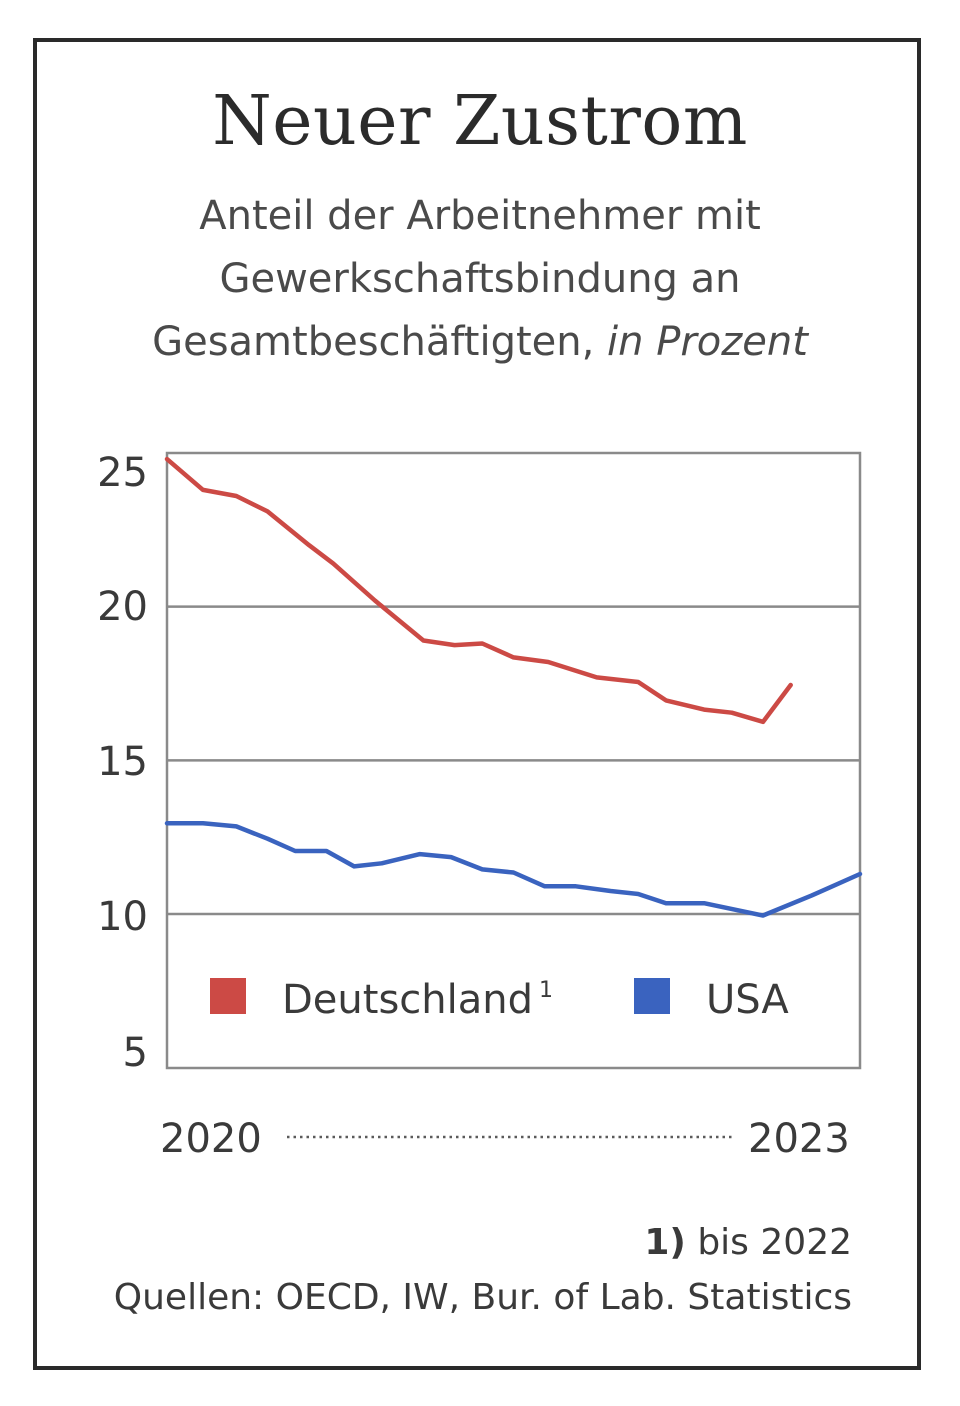 This screenshot has width=960, height=1406. Describe the element at coordinates (211, 1139) in the screenshot. I see `x-start-label: 2020` at that location.